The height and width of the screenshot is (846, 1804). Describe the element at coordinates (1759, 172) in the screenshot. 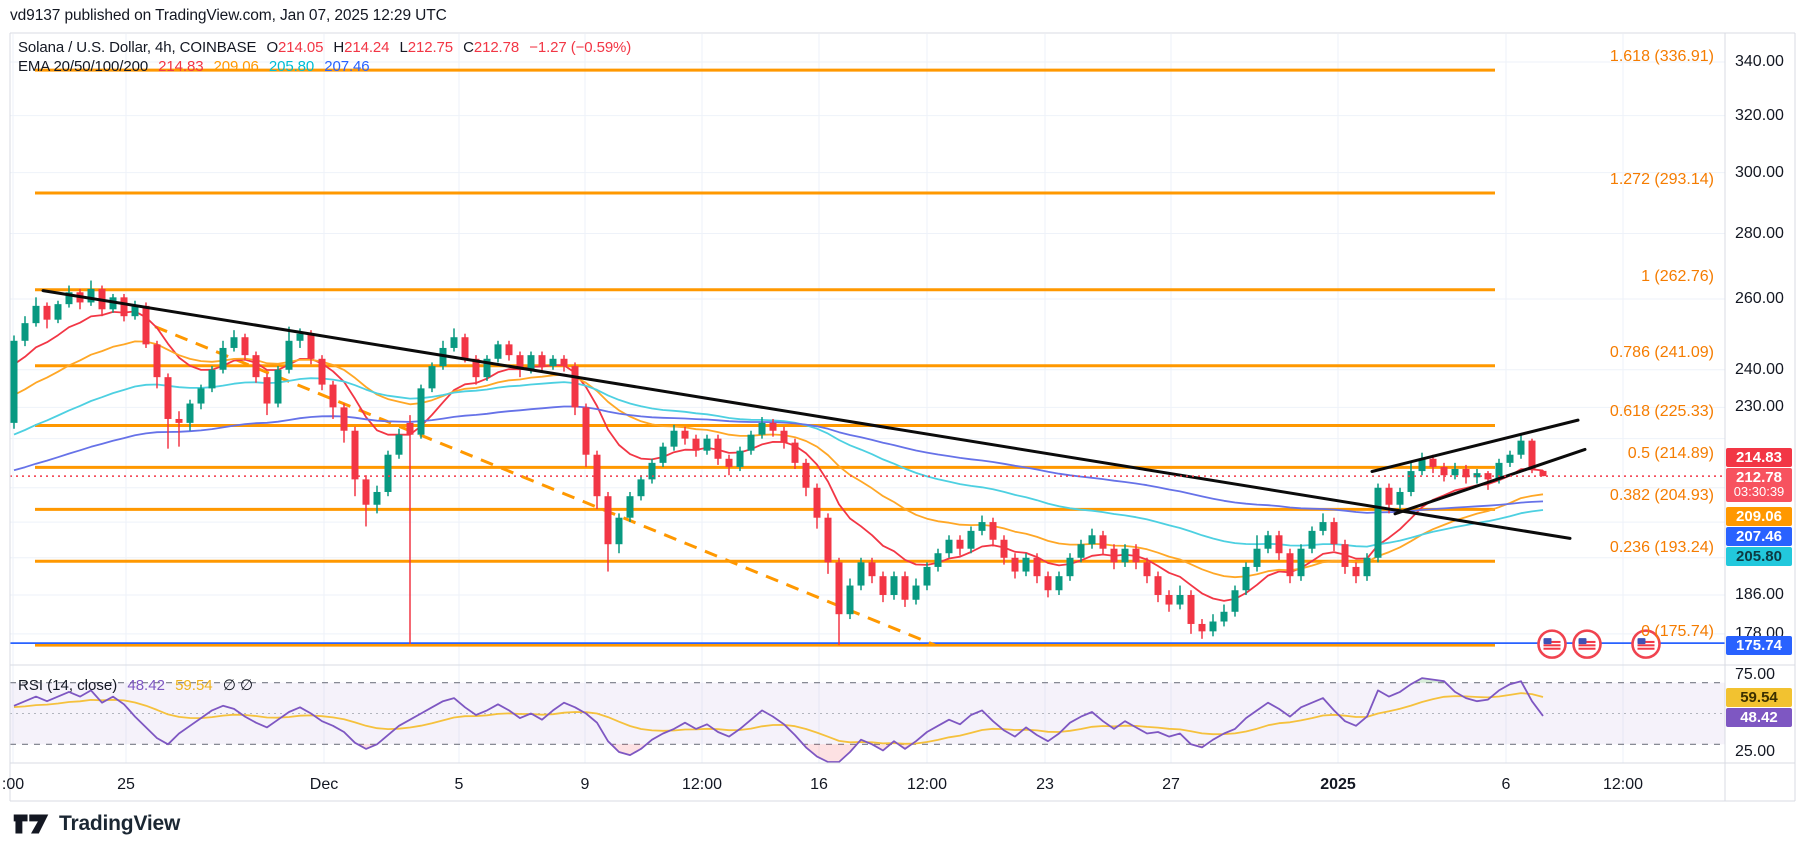

I see `price-axis-label: 300.00` at that location.